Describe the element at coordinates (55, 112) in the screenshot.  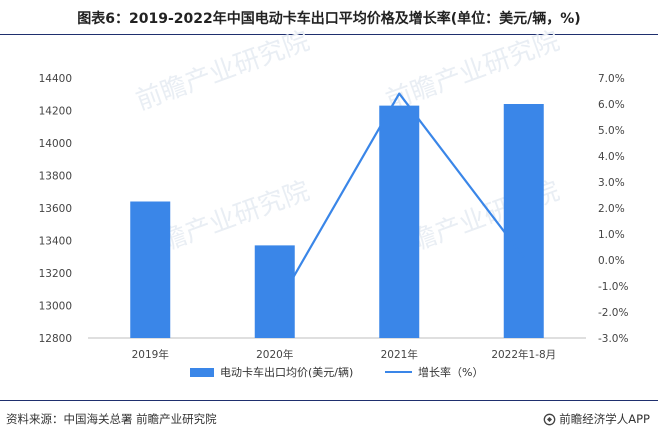
I see `y-left-tick-label: 14200` at that location.